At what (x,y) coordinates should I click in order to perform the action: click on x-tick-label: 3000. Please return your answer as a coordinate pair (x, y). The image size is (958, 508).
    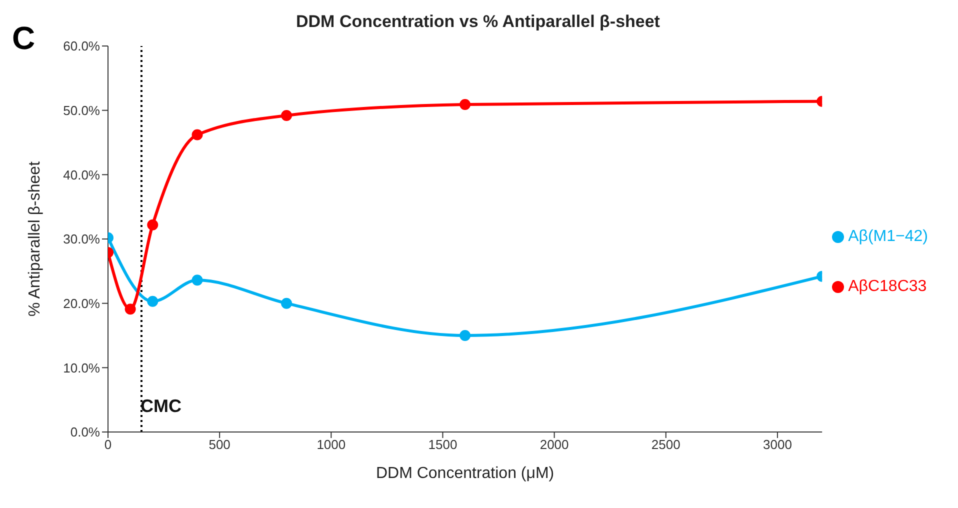
    Looking at the image, I should click on (777, 444).